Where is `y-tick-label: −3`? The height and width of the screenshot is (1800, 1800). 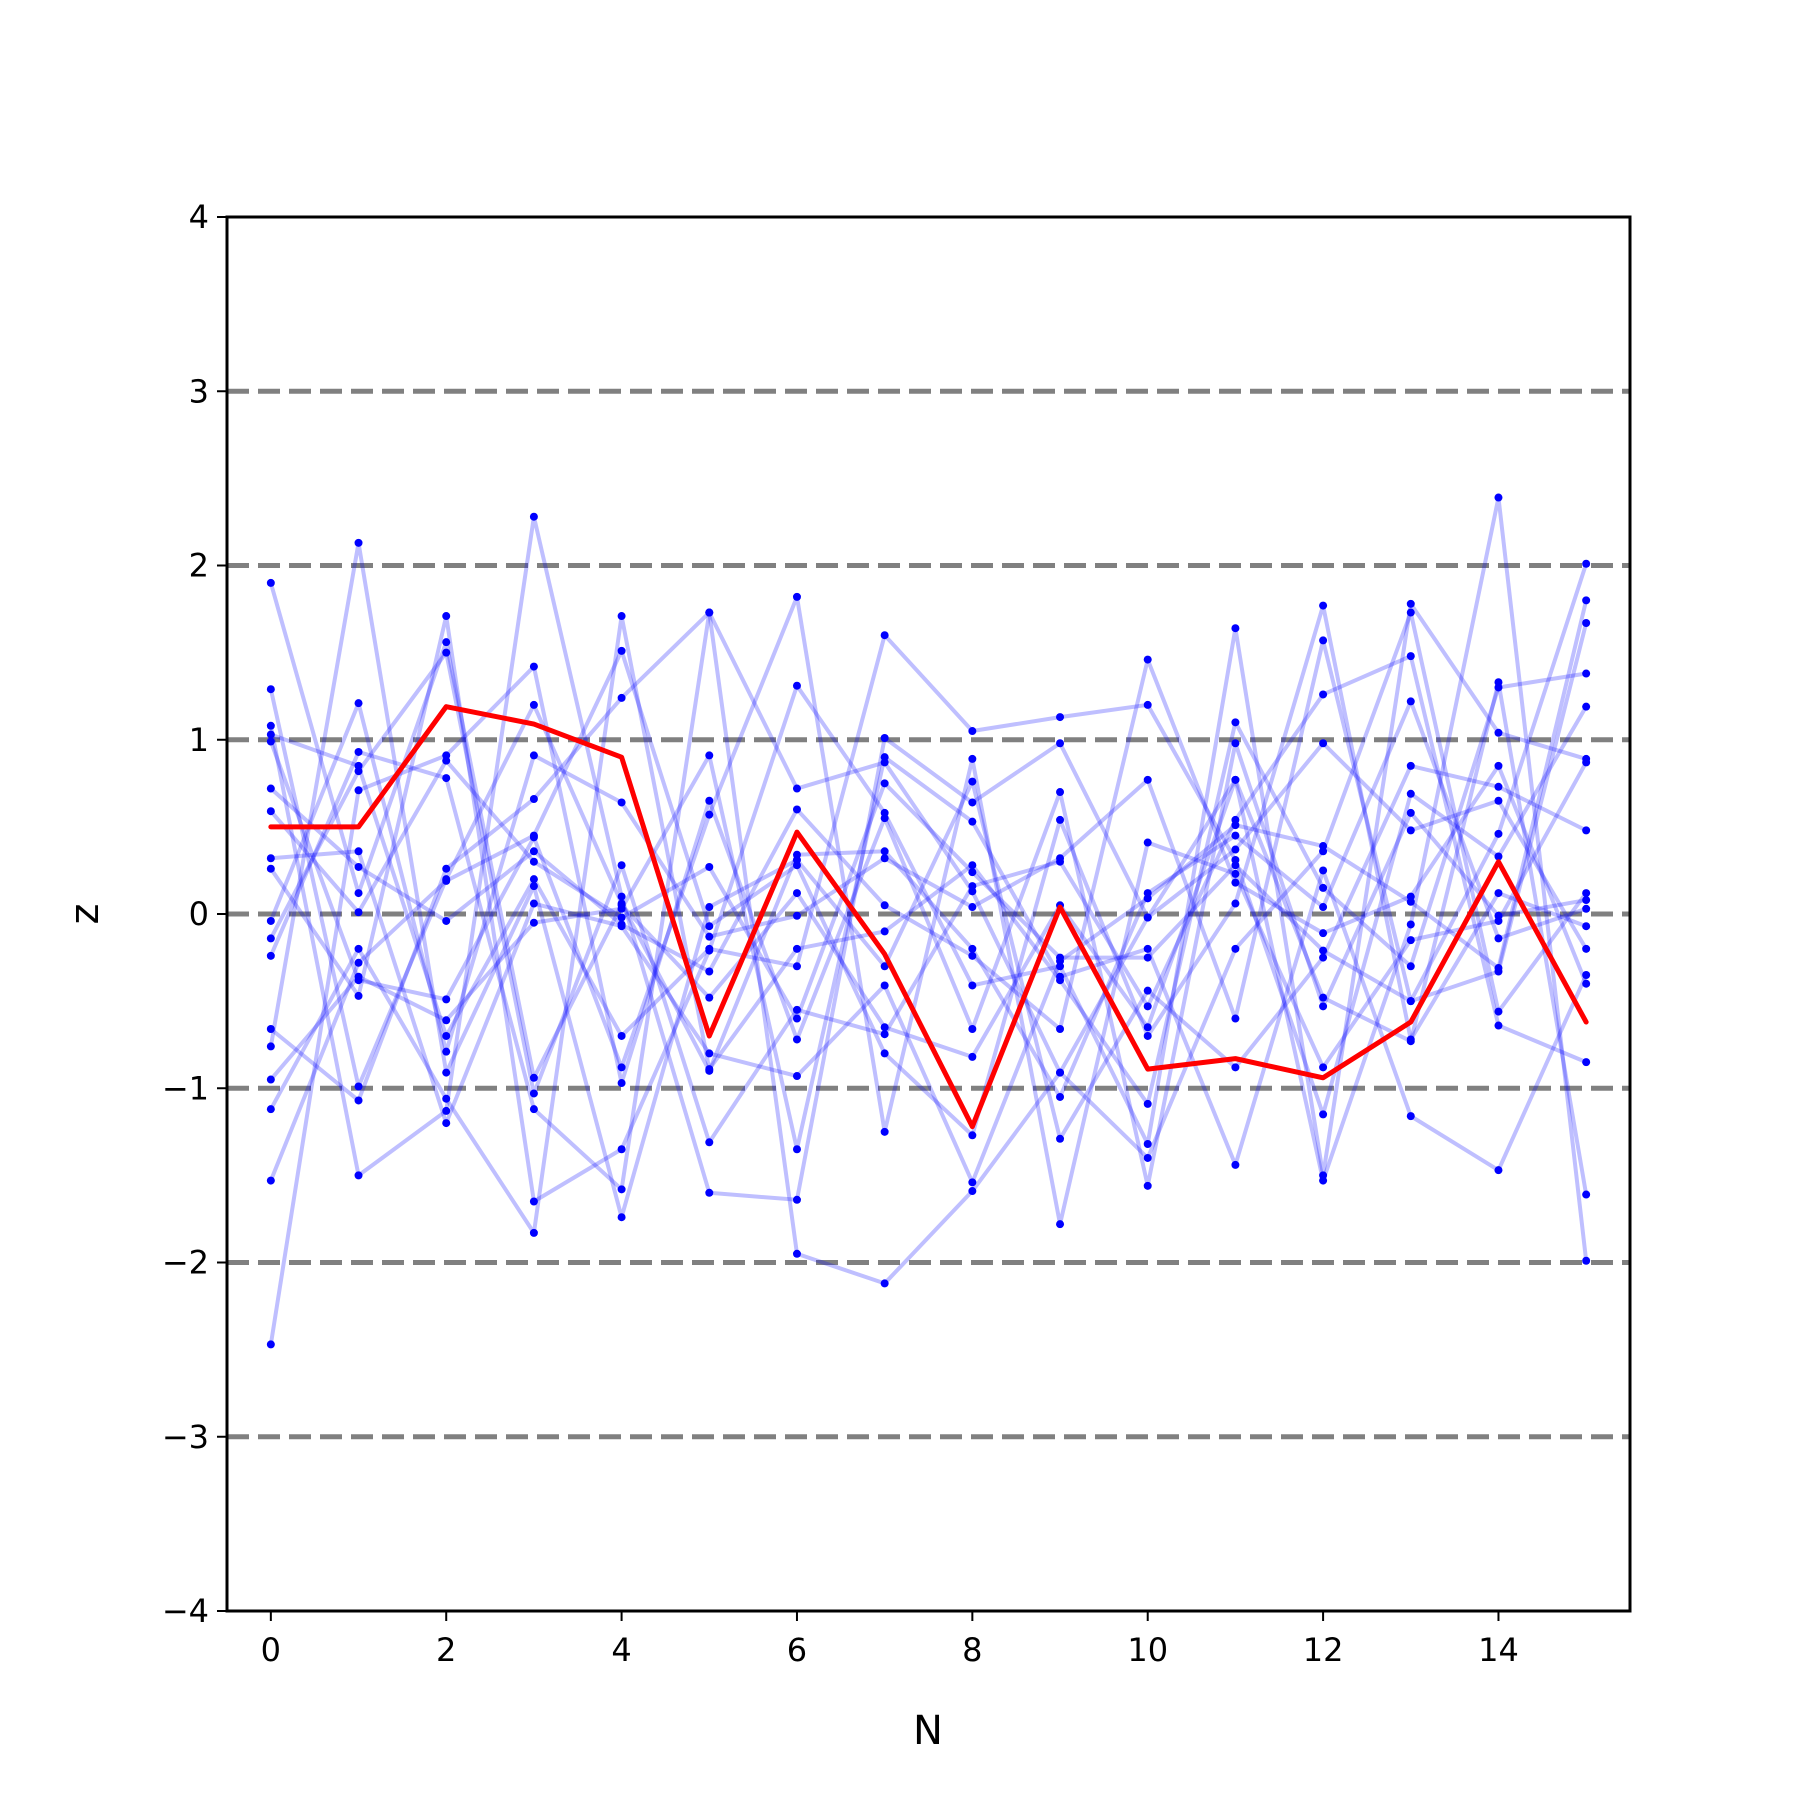
y-tick-label: −3 is located at coordinates (185, 1437).